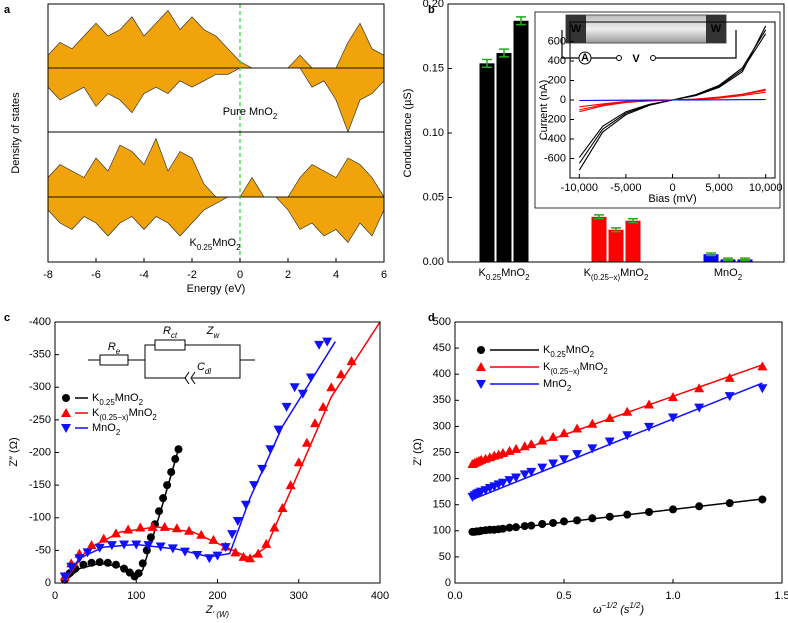 Image resolution: width=788 pixels, height=623 pixels. What do you see at coordinates (192, 275) in the screenshot?
I see `x-tick-label: -2` at bounding box center [192, 275].